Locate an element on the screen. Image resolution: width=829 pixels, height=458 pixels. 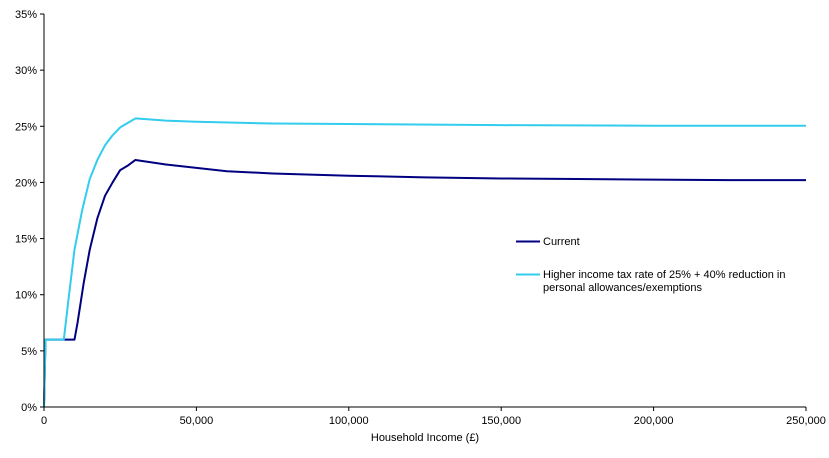
y-tick-label: 5% is located at coordinates (29, 352).